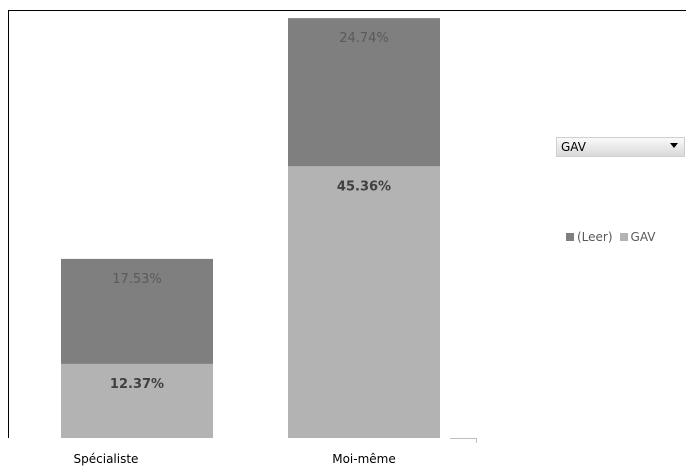 The width and height of the screenshot is (687, 470). Describe the element at coordinates (643, 237) in the screenshot. I see `legend-label-gav: GAV` at that location.